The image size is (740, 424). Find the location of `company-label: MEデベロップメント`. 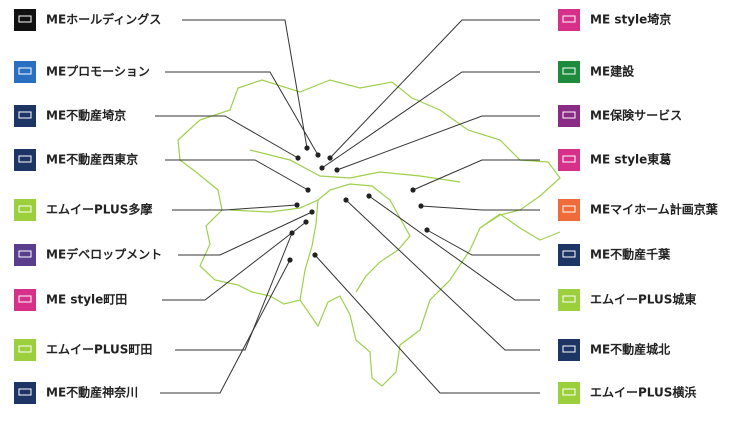

company-label: MEデベロップメント is located at coordinates (104, 254).